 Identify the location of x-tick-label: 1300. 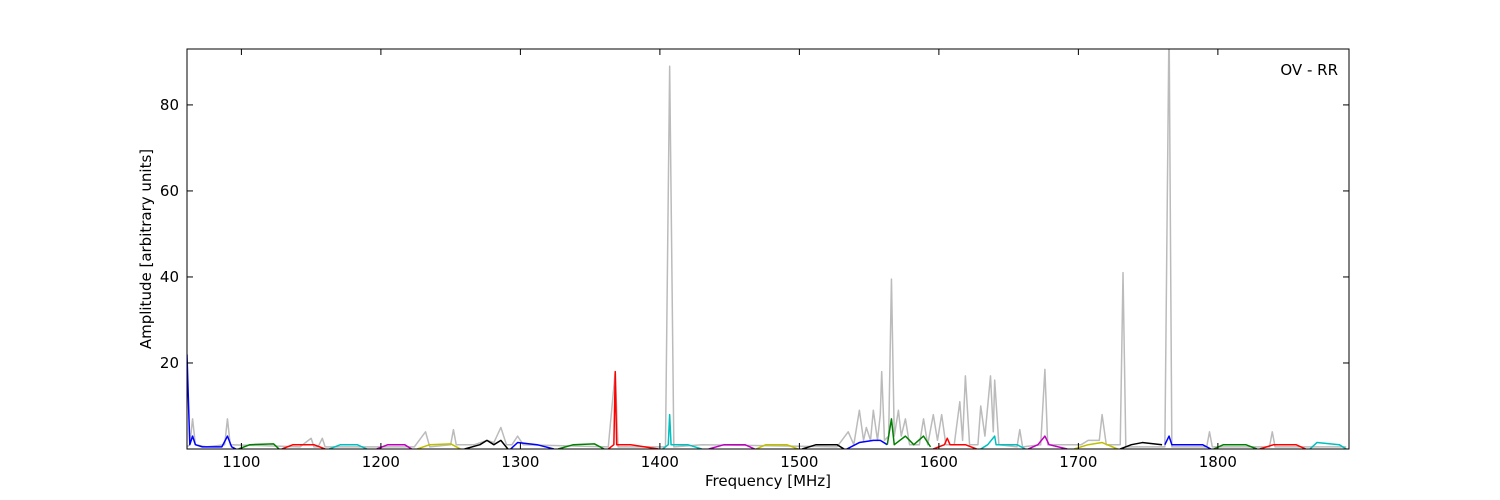
(520, 462).